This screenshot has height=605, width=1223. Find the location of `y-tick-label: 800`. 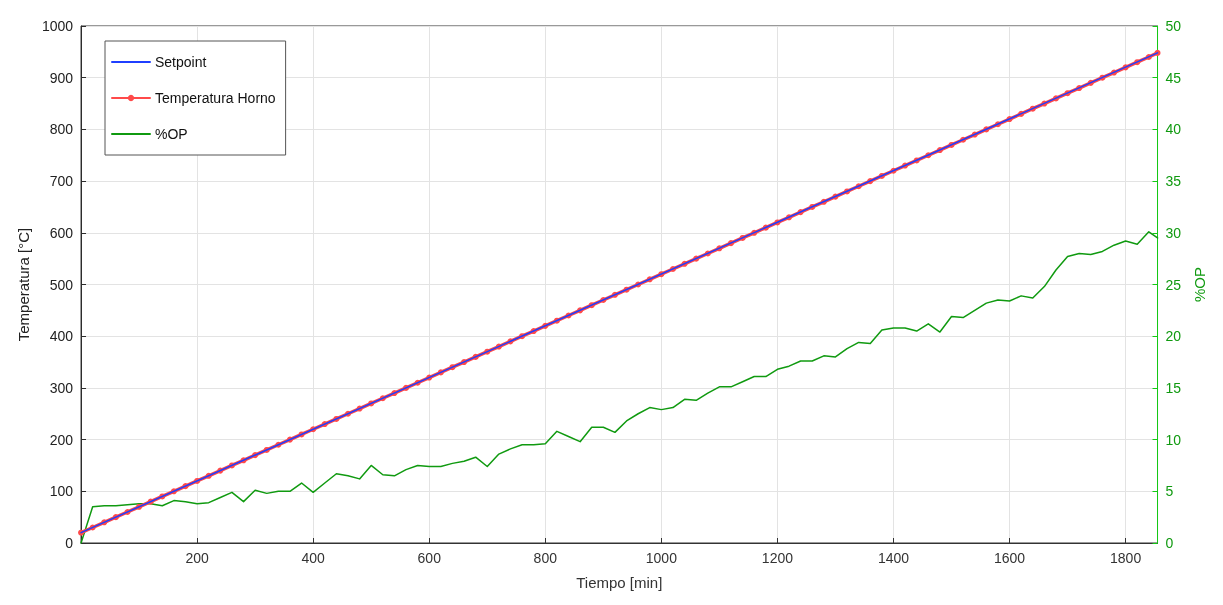

y-tick-label: 800 is located at coordinates (61, 129).